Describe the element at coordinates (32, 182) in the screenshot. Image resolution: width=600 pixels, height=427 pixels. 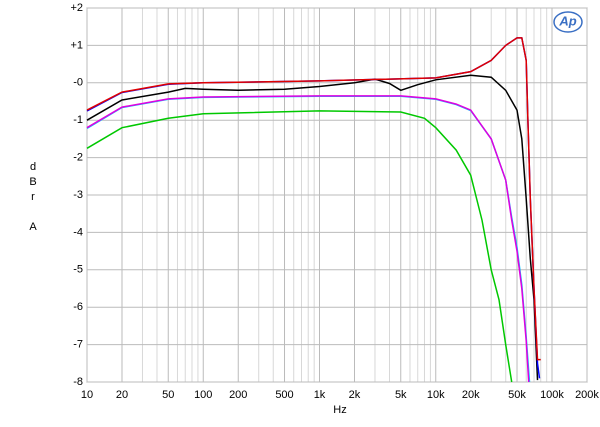
I see `y-axis-label: B` at that location.